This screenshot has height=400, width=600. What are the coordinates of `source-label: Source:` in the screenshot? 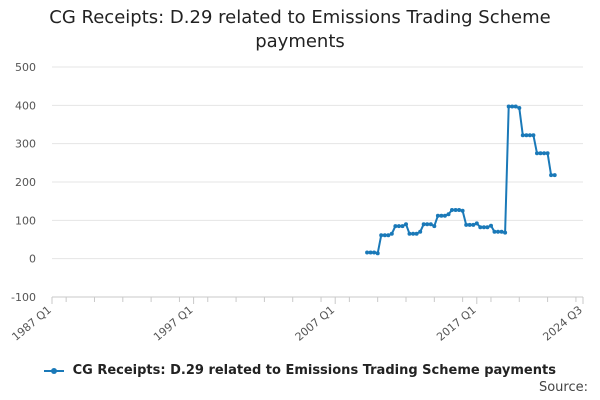 It's located at (563, 387).